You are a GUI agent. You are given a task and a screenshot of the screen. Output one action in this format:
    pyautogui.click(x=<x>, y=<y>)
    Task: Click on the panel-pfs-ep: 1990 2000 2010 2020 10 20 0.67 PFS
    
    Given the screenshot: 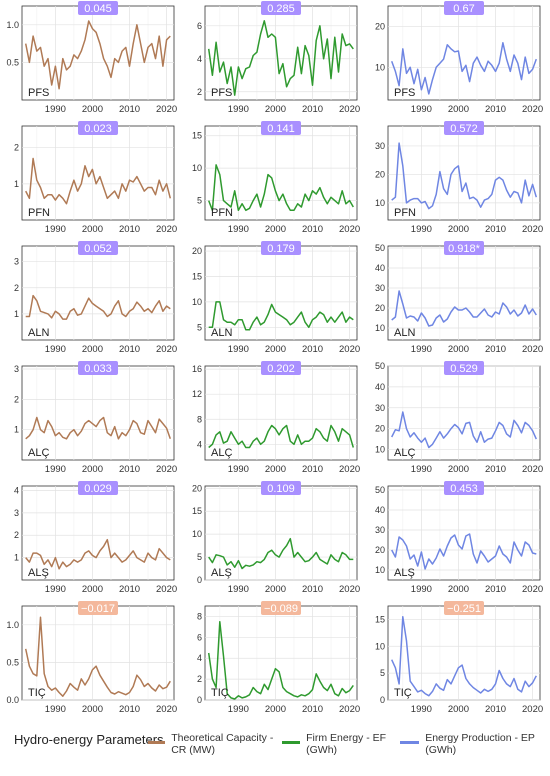 What is the action you would take?
    pyautogui.click(x=459, y=58)
    